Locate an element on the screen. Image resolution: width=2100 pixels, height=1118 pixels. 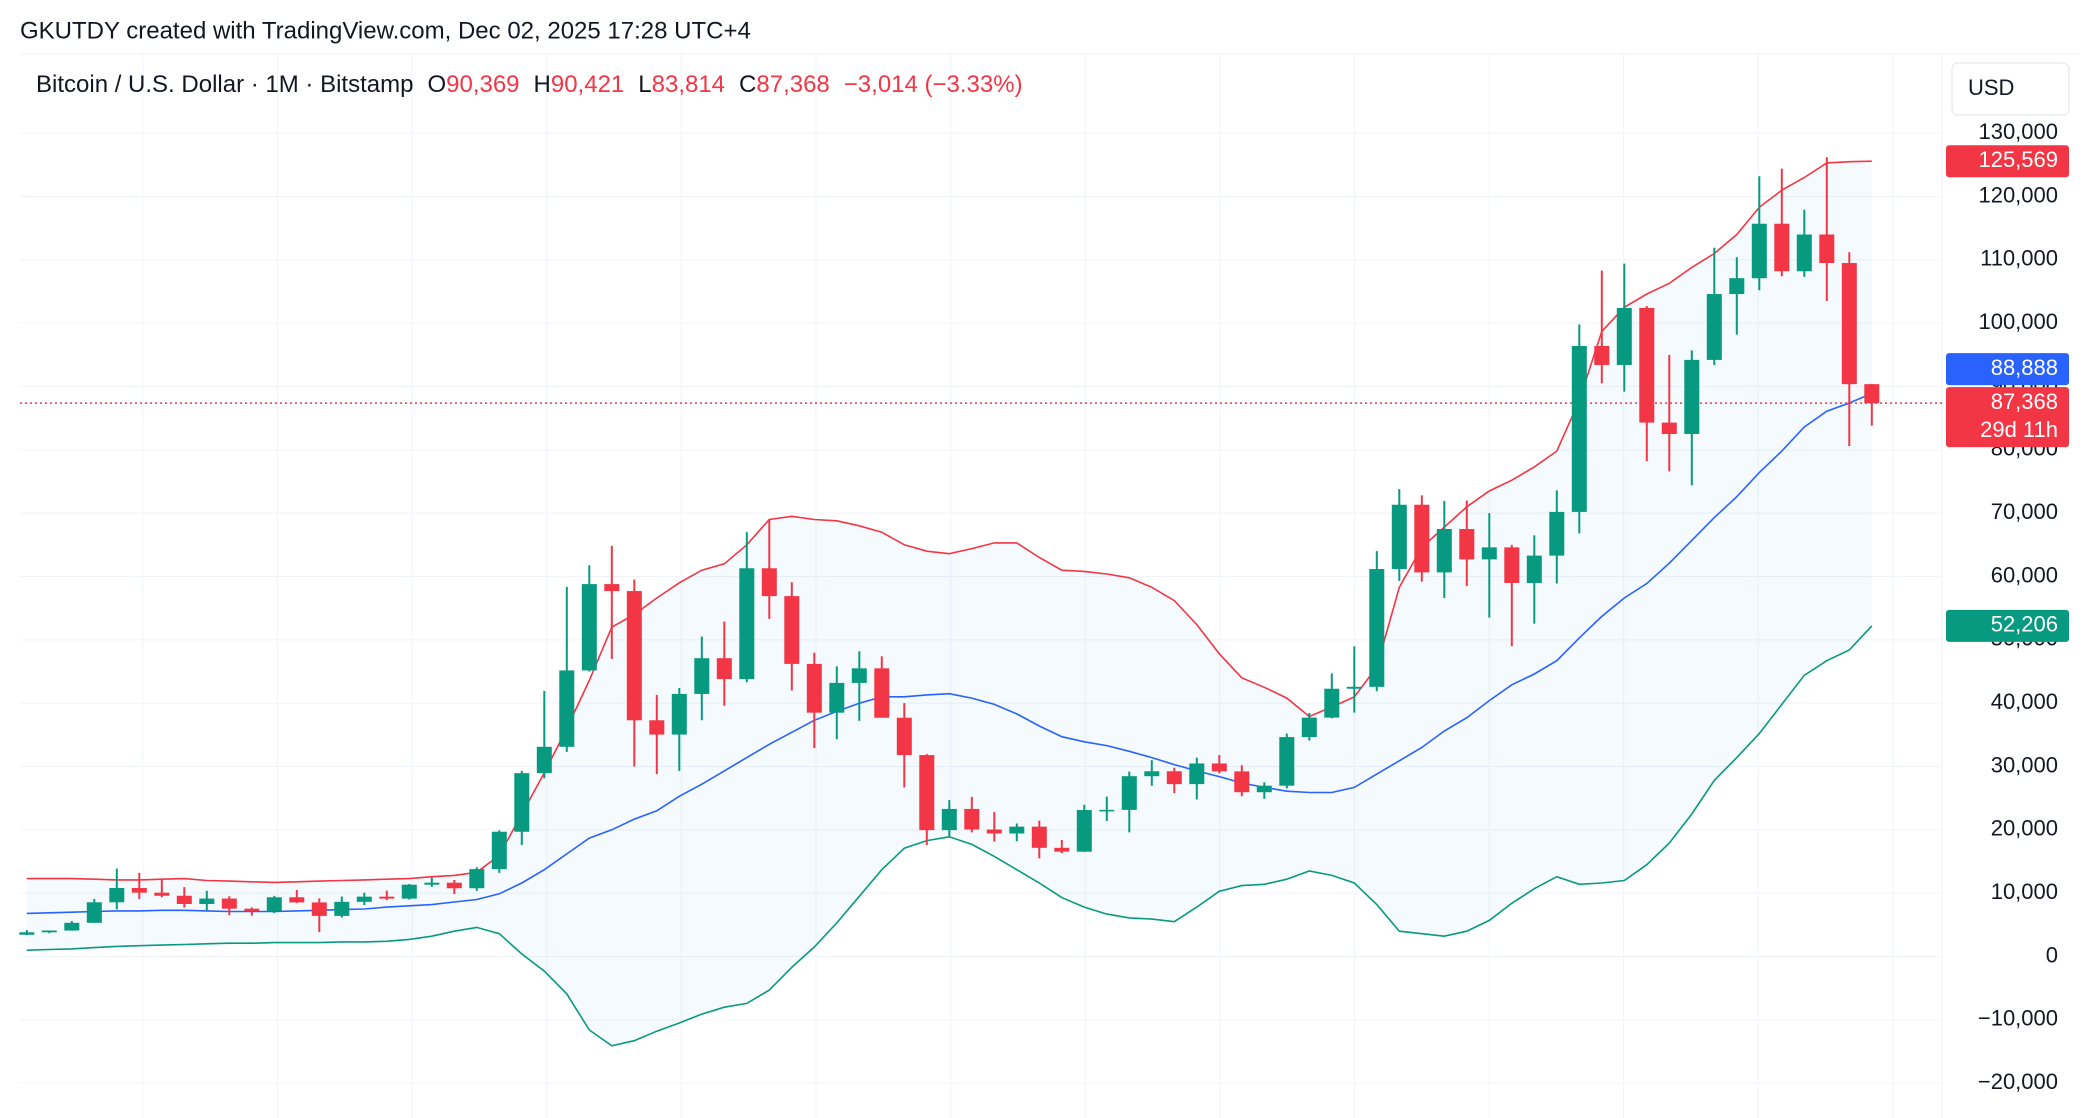
basis-label-box is located at coordinates (2007, 369).